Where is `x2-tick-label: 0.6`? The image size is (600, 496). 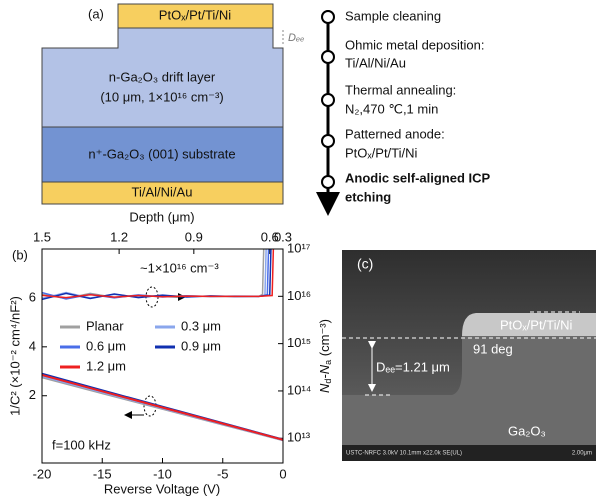 x2-tick-label: 0.6 is located at coordinates (270, 236).